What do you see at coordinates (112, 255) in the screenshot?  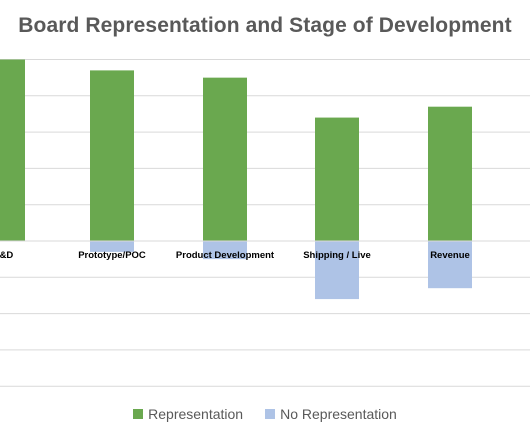 I see `category-label: Prototype/POC` at bounding box center [112, 255].